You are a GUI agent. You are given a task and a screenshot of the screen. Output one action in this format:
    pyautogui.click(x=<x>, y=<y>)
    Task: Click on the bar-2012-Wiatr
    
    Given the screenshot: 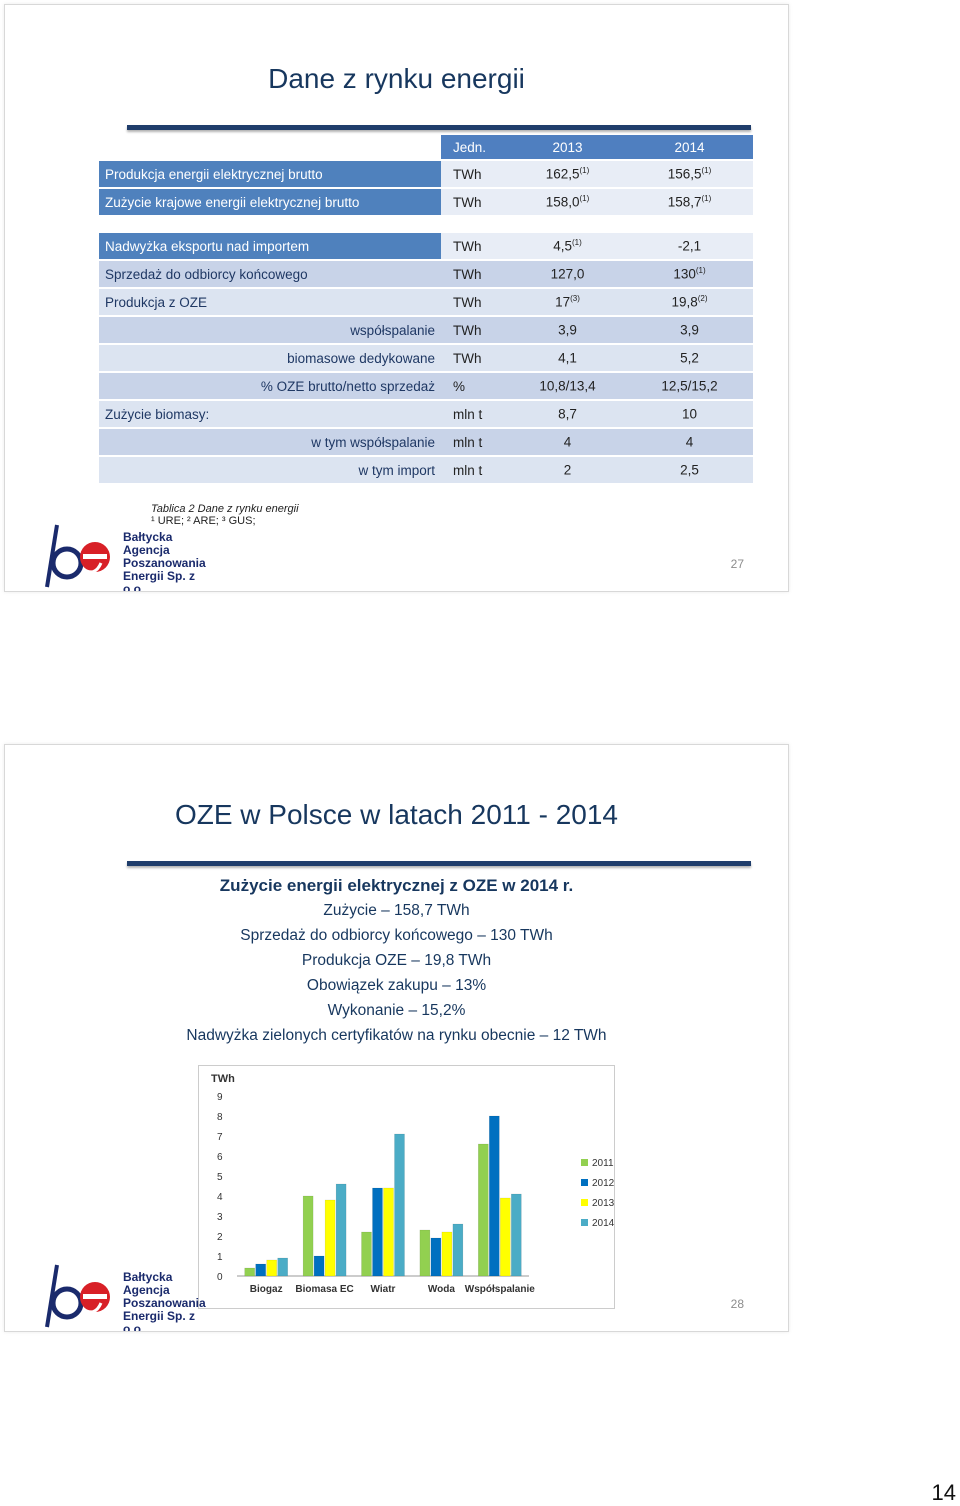 What is the action you would take?
    pyautogui.click(x=377, y=1232)
    